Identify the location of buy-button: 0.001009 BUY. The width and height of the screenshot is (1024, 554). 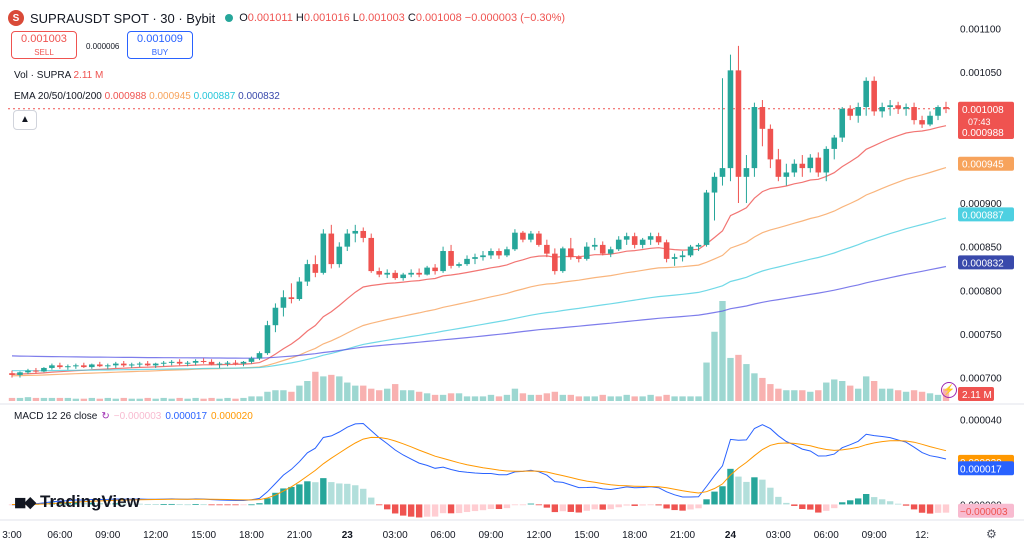
(160, 45).